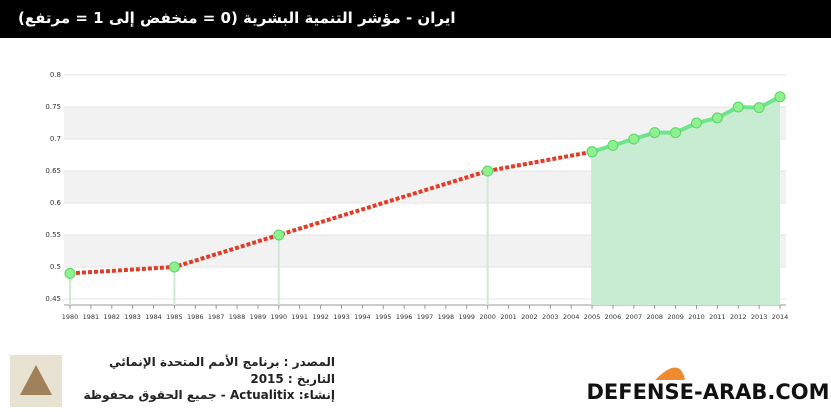 The width and height of the screenshot is (831, 412). What do you see at coordinates (670, 373) in the screenshot?
I see `site-emblem` at bounding box center [670, 373].